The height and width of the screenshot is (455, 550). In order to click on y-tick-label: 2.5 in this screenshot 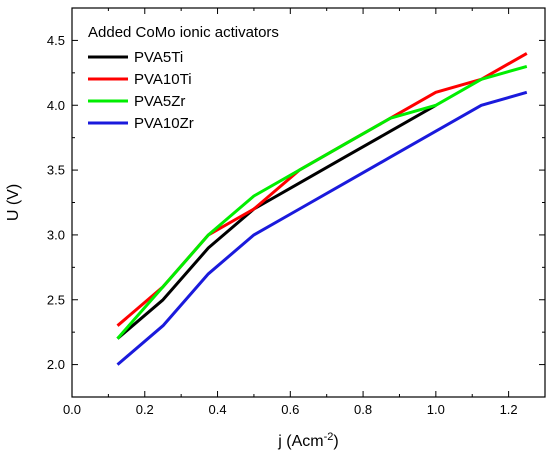, I will do `click(56, 299)`.